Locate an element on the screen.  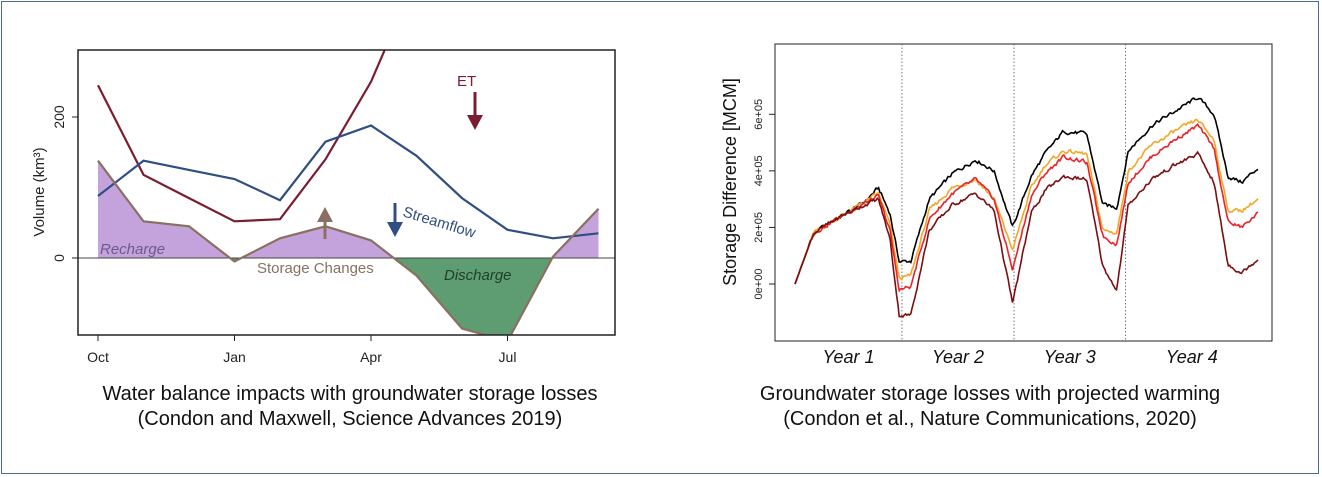
recharge-label: Recharge is located at coordinates (132, 249).